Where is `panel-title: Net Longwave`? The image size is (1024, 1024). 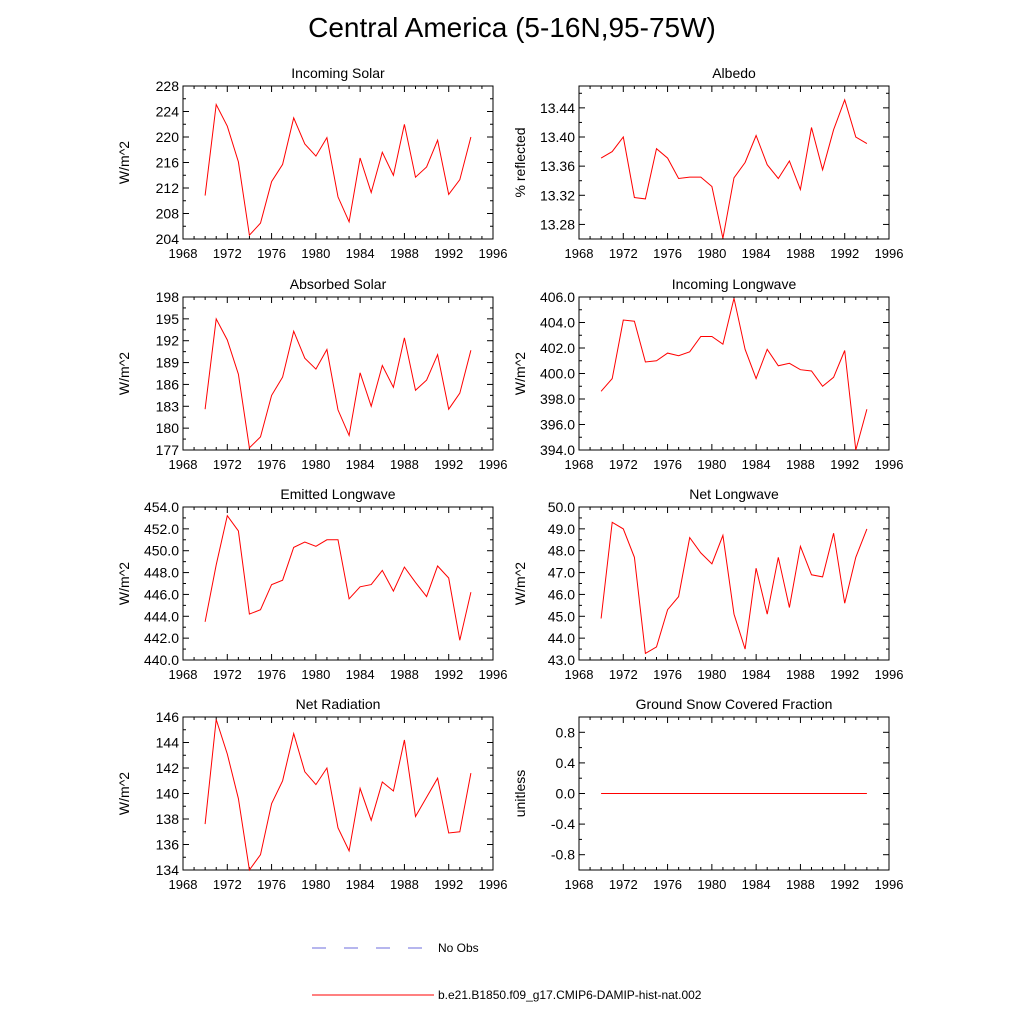
panel-title: Net Longwave is located at coordinates (734, 494).